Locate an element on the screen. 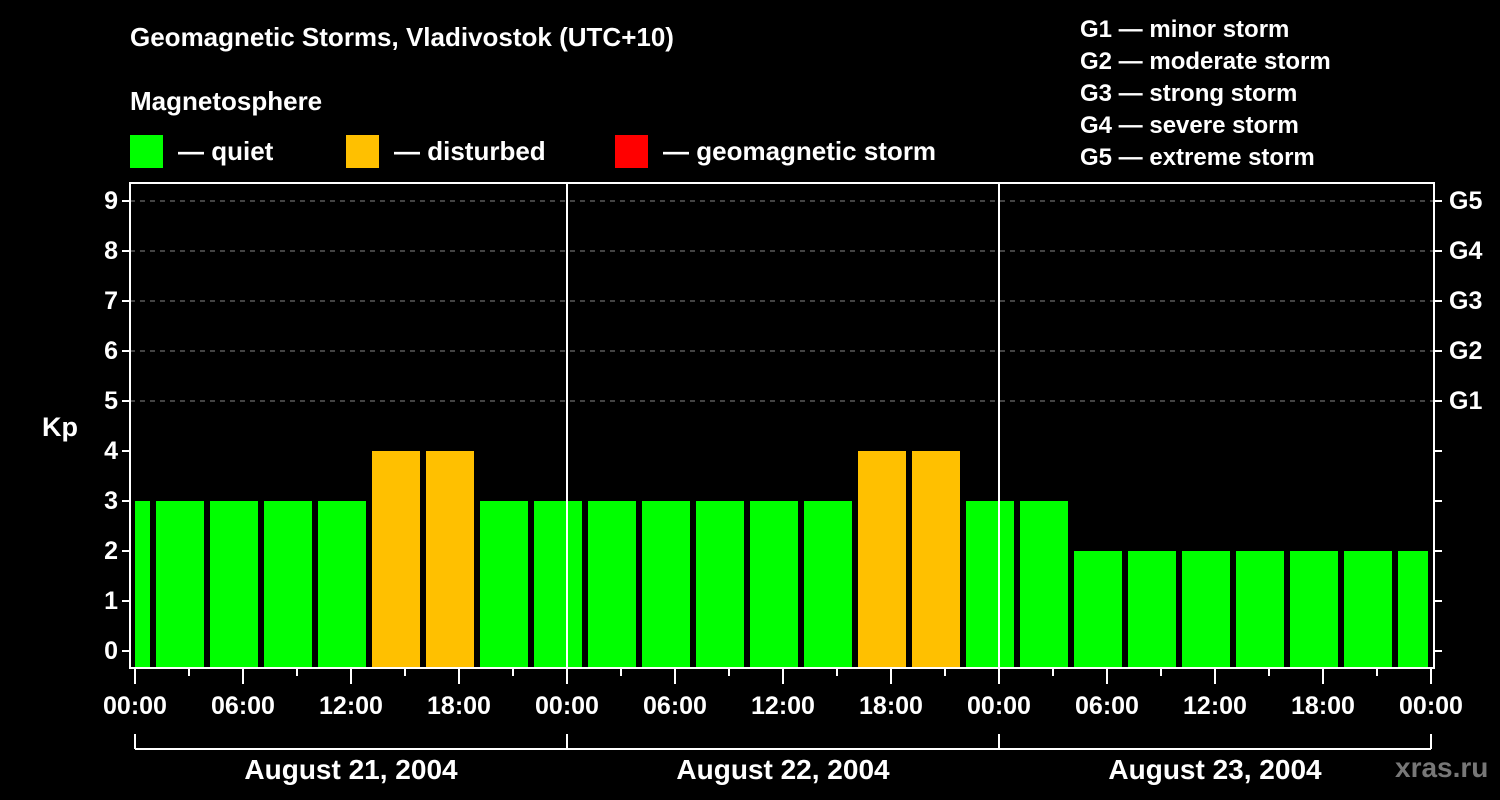  y-tick-label: 1 is located at coordinates (111, 601).